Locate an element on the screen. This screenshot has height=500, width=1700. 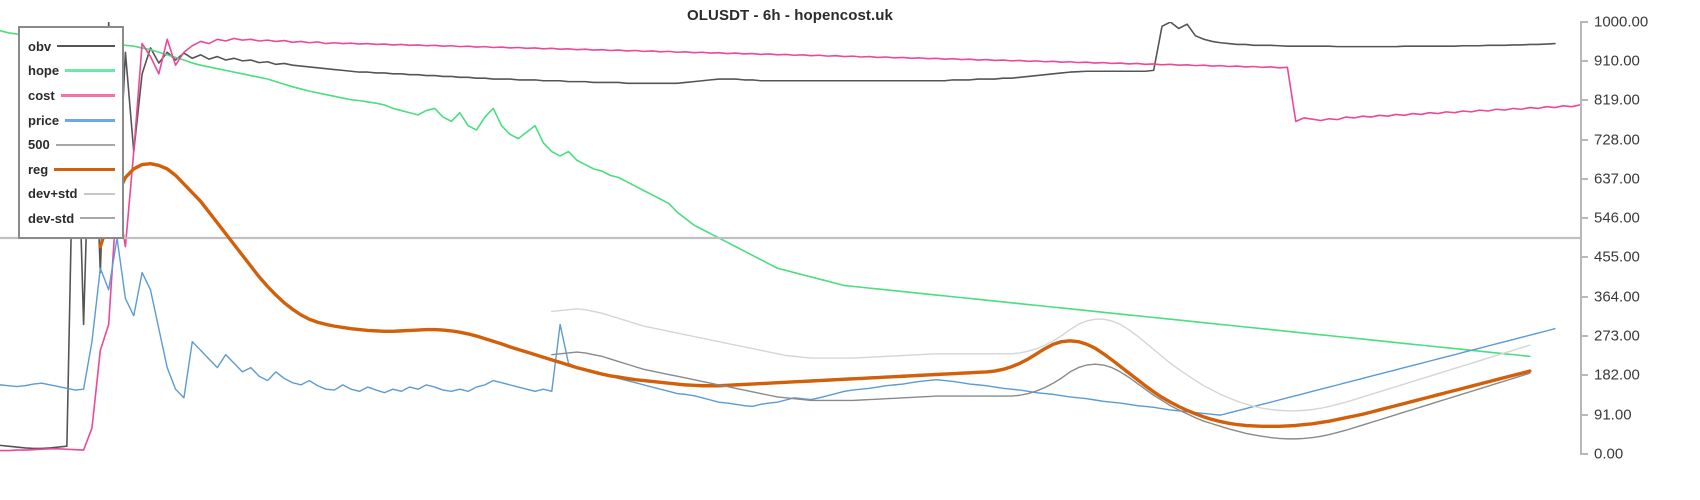
y-axis-tick-label: 728.00 is located at coordinates (1617, 139).